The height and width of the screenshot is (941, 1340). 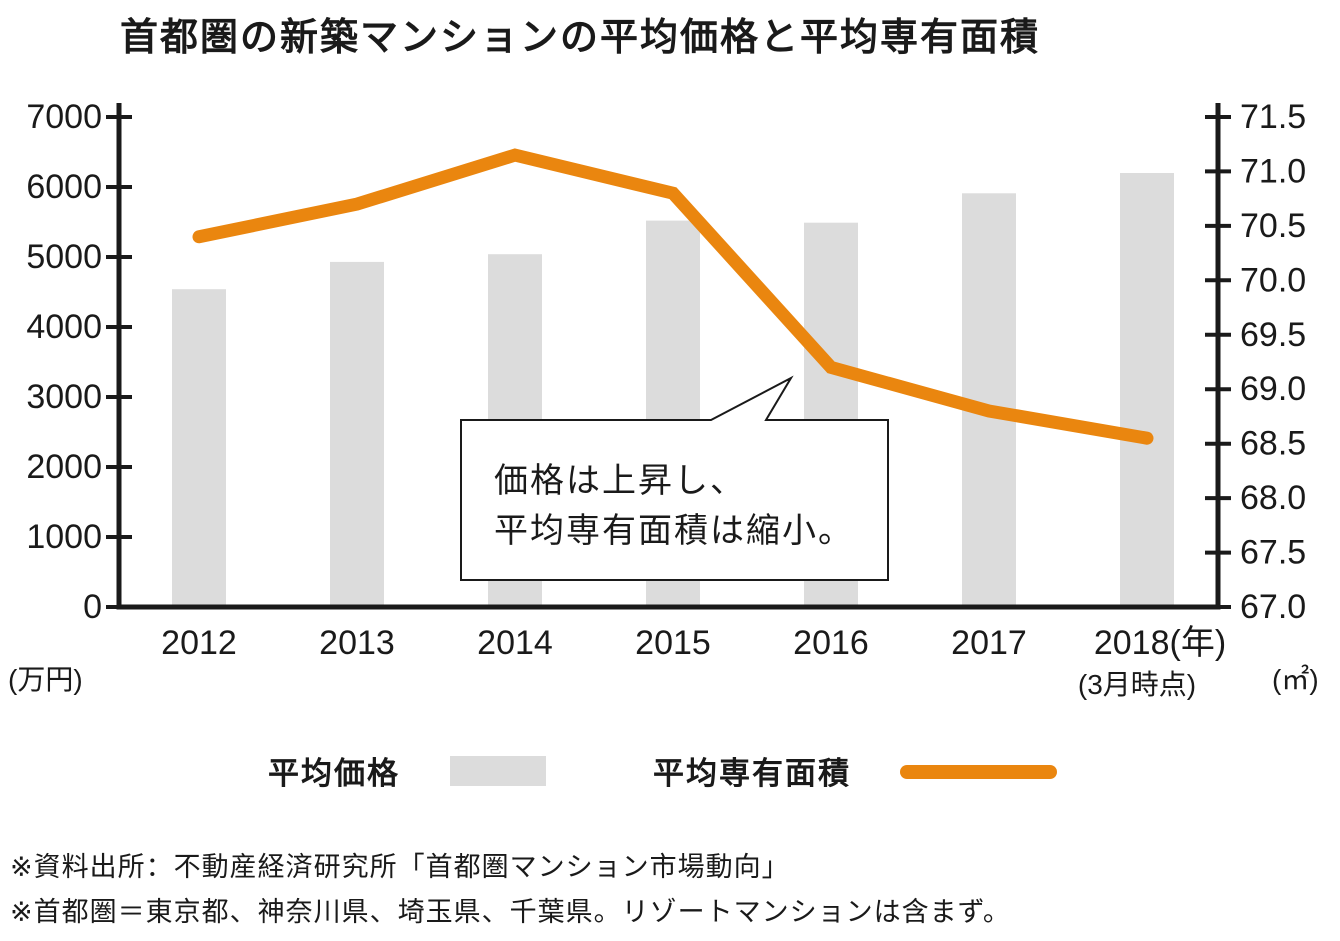 What do you see at coordinates (1273, 389) in the screenshot?
I see `right-axis-tick-label: 69.0` at bounding box center [1273, 389].